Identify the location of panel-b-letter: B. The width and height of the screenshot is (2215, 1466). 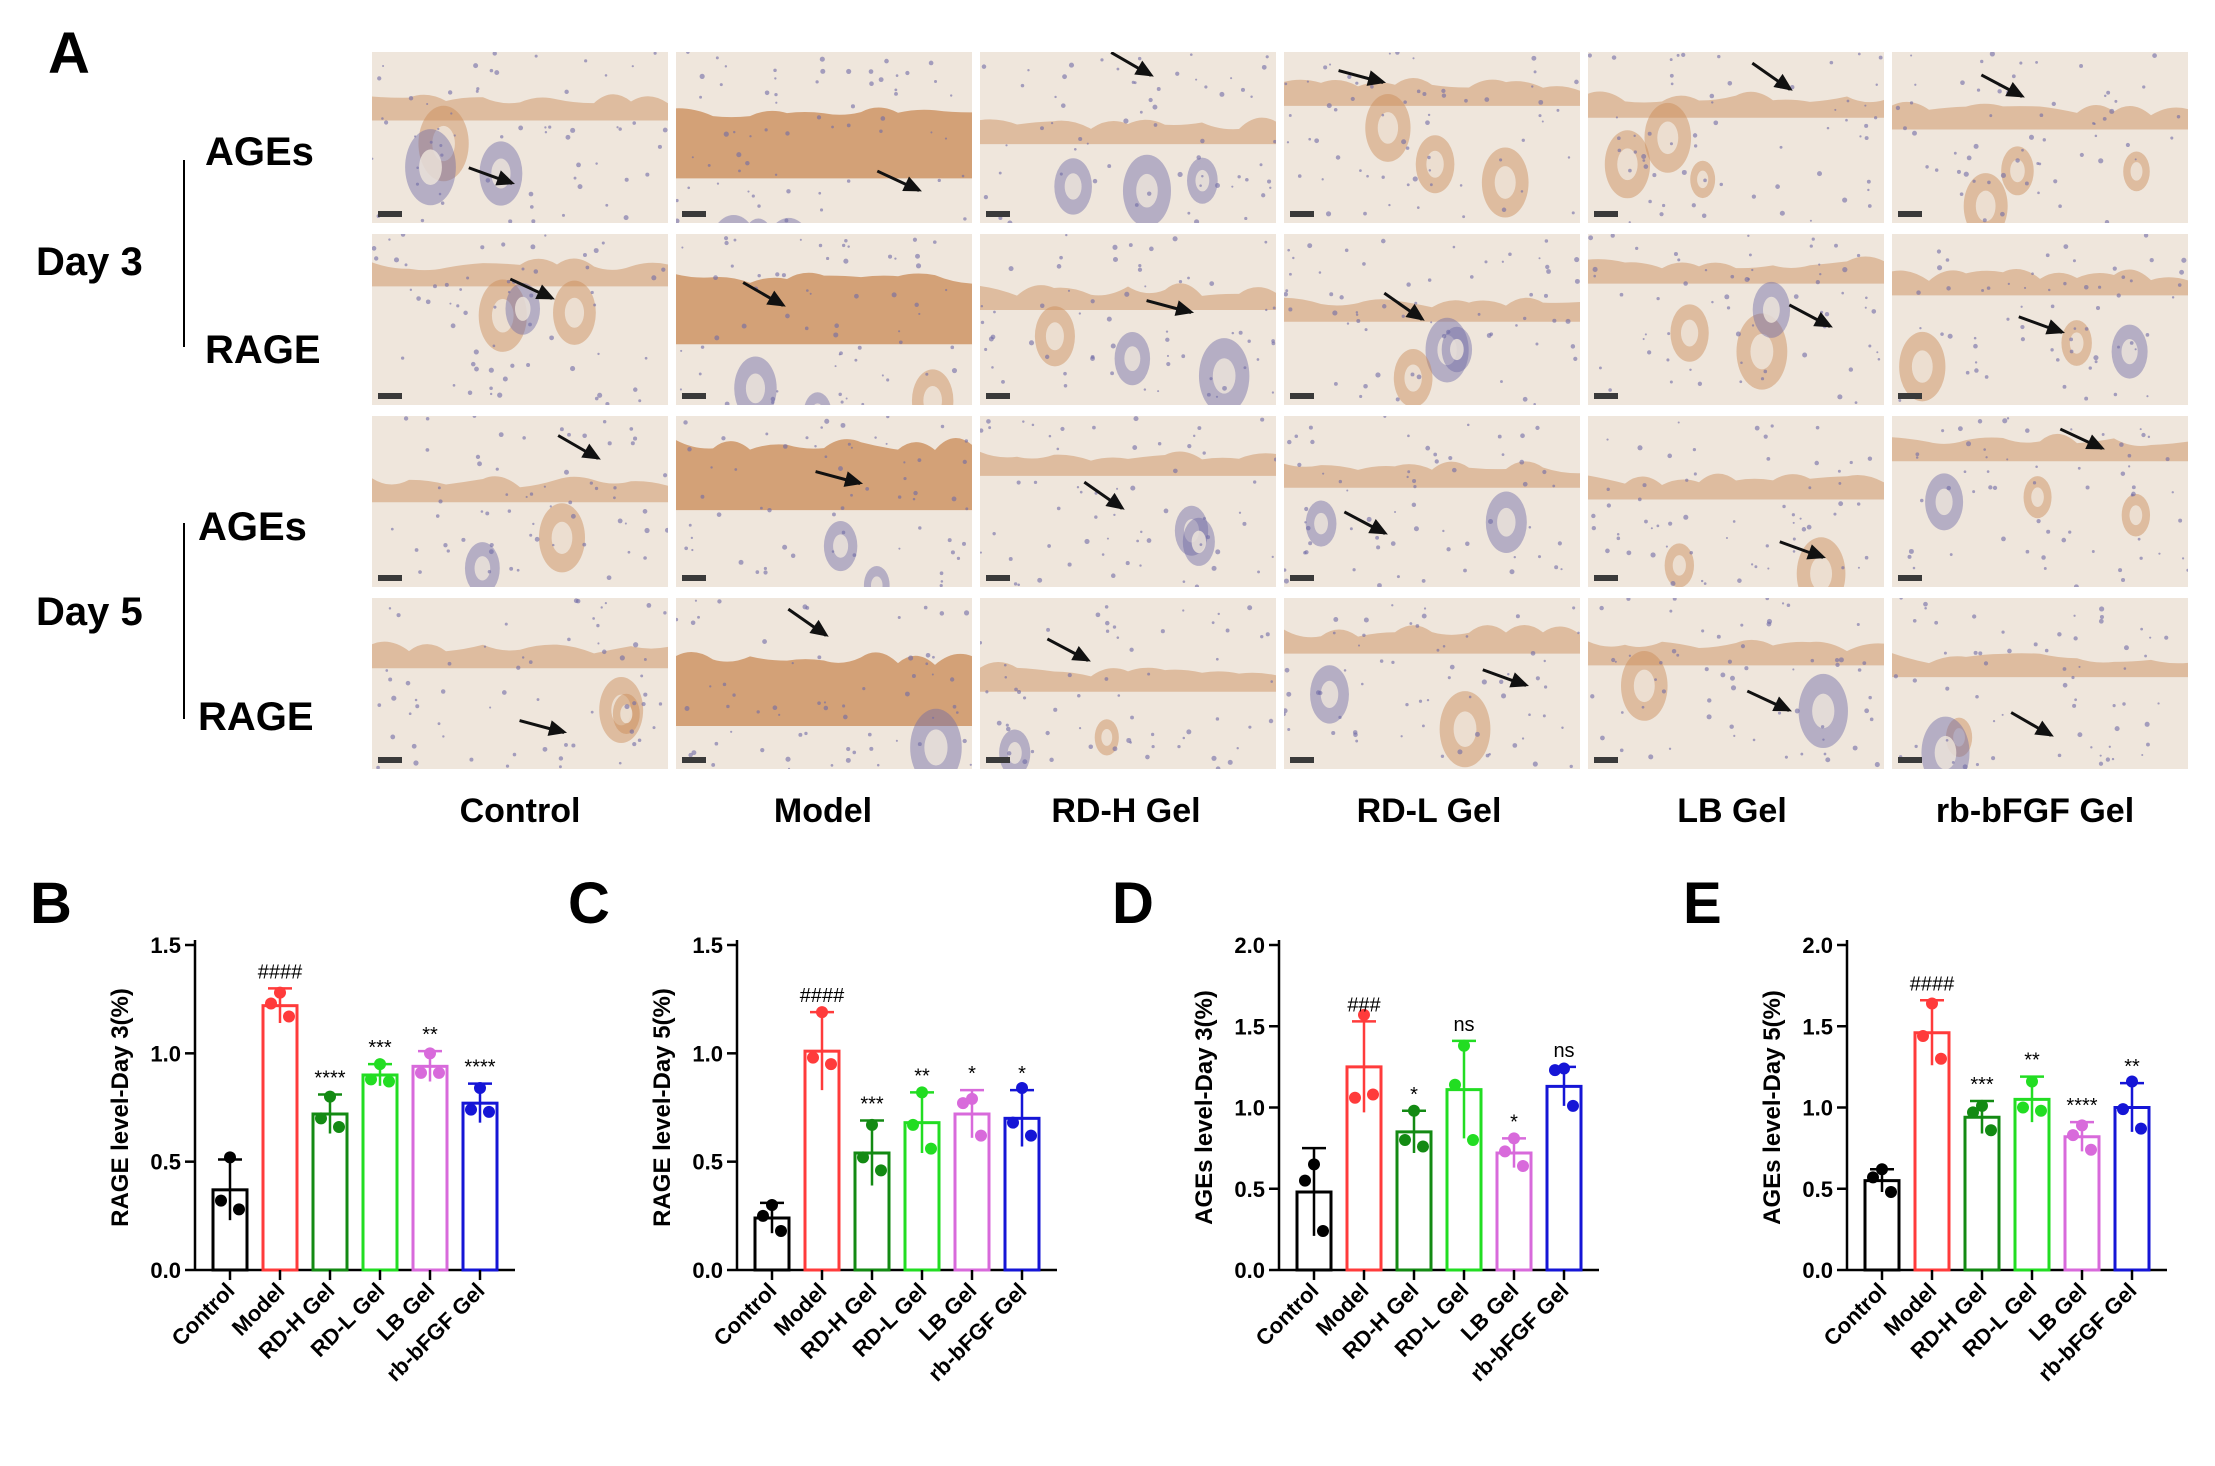
(51, 903).